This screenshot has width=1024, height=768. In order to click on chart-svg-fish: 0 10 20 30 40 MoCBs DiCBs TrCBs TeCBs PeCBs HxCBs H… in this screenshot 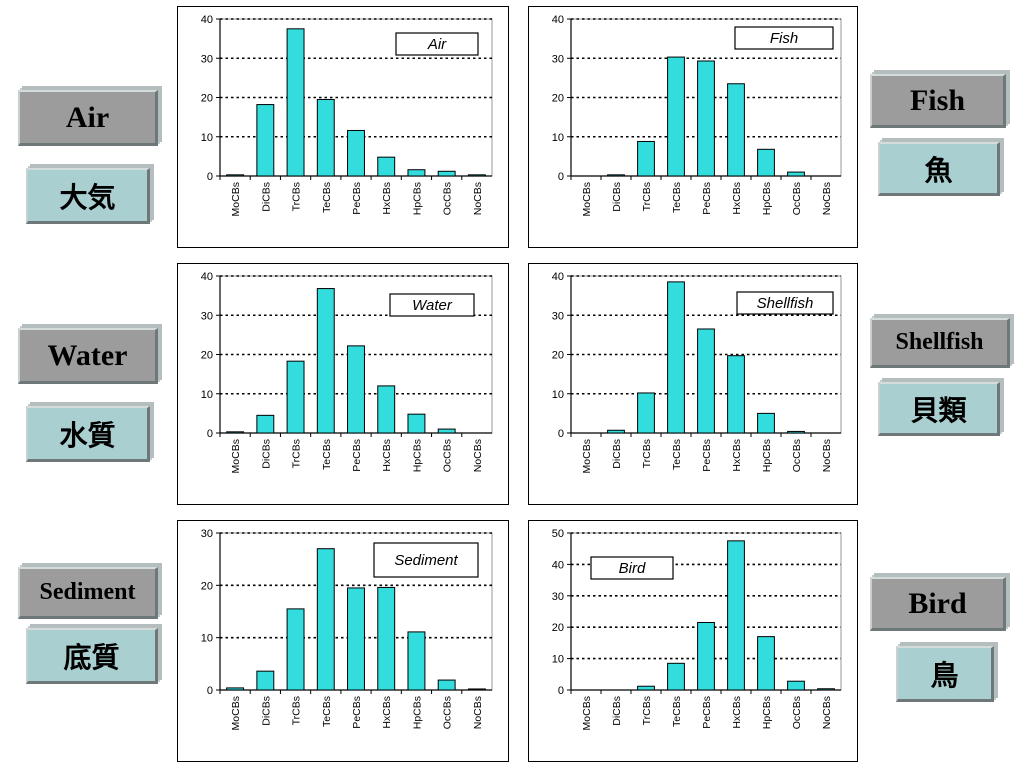, I will do `click(697, 115)`.